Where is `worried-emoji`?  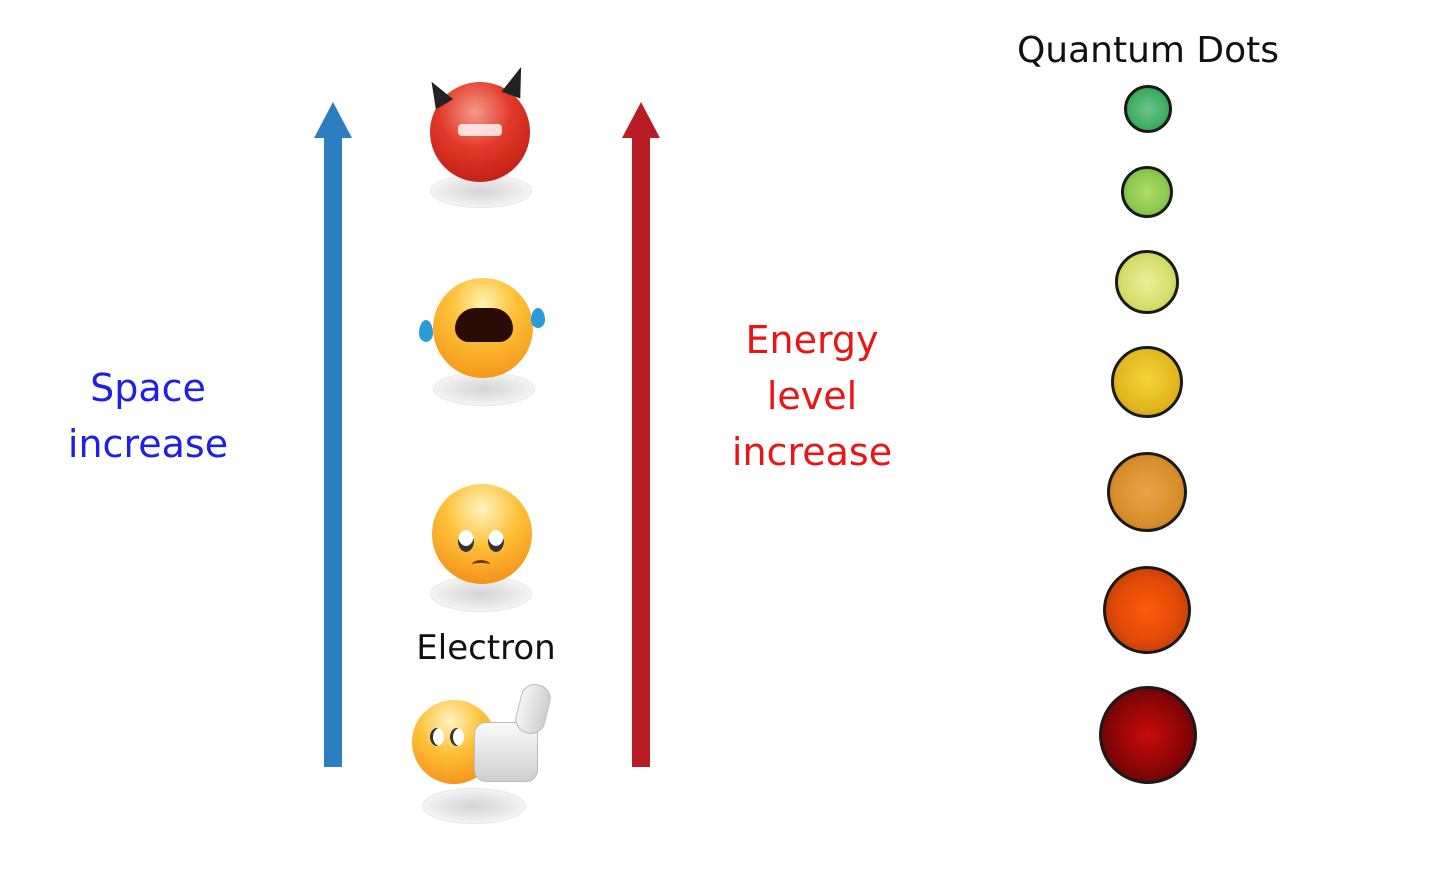
worried-emoji is located at coordinates (480, 550).